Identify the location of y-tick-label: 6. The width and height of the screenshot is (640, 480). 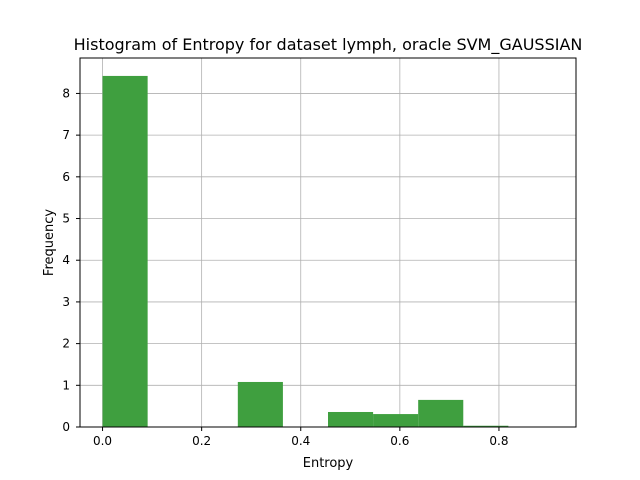
(66, 177).